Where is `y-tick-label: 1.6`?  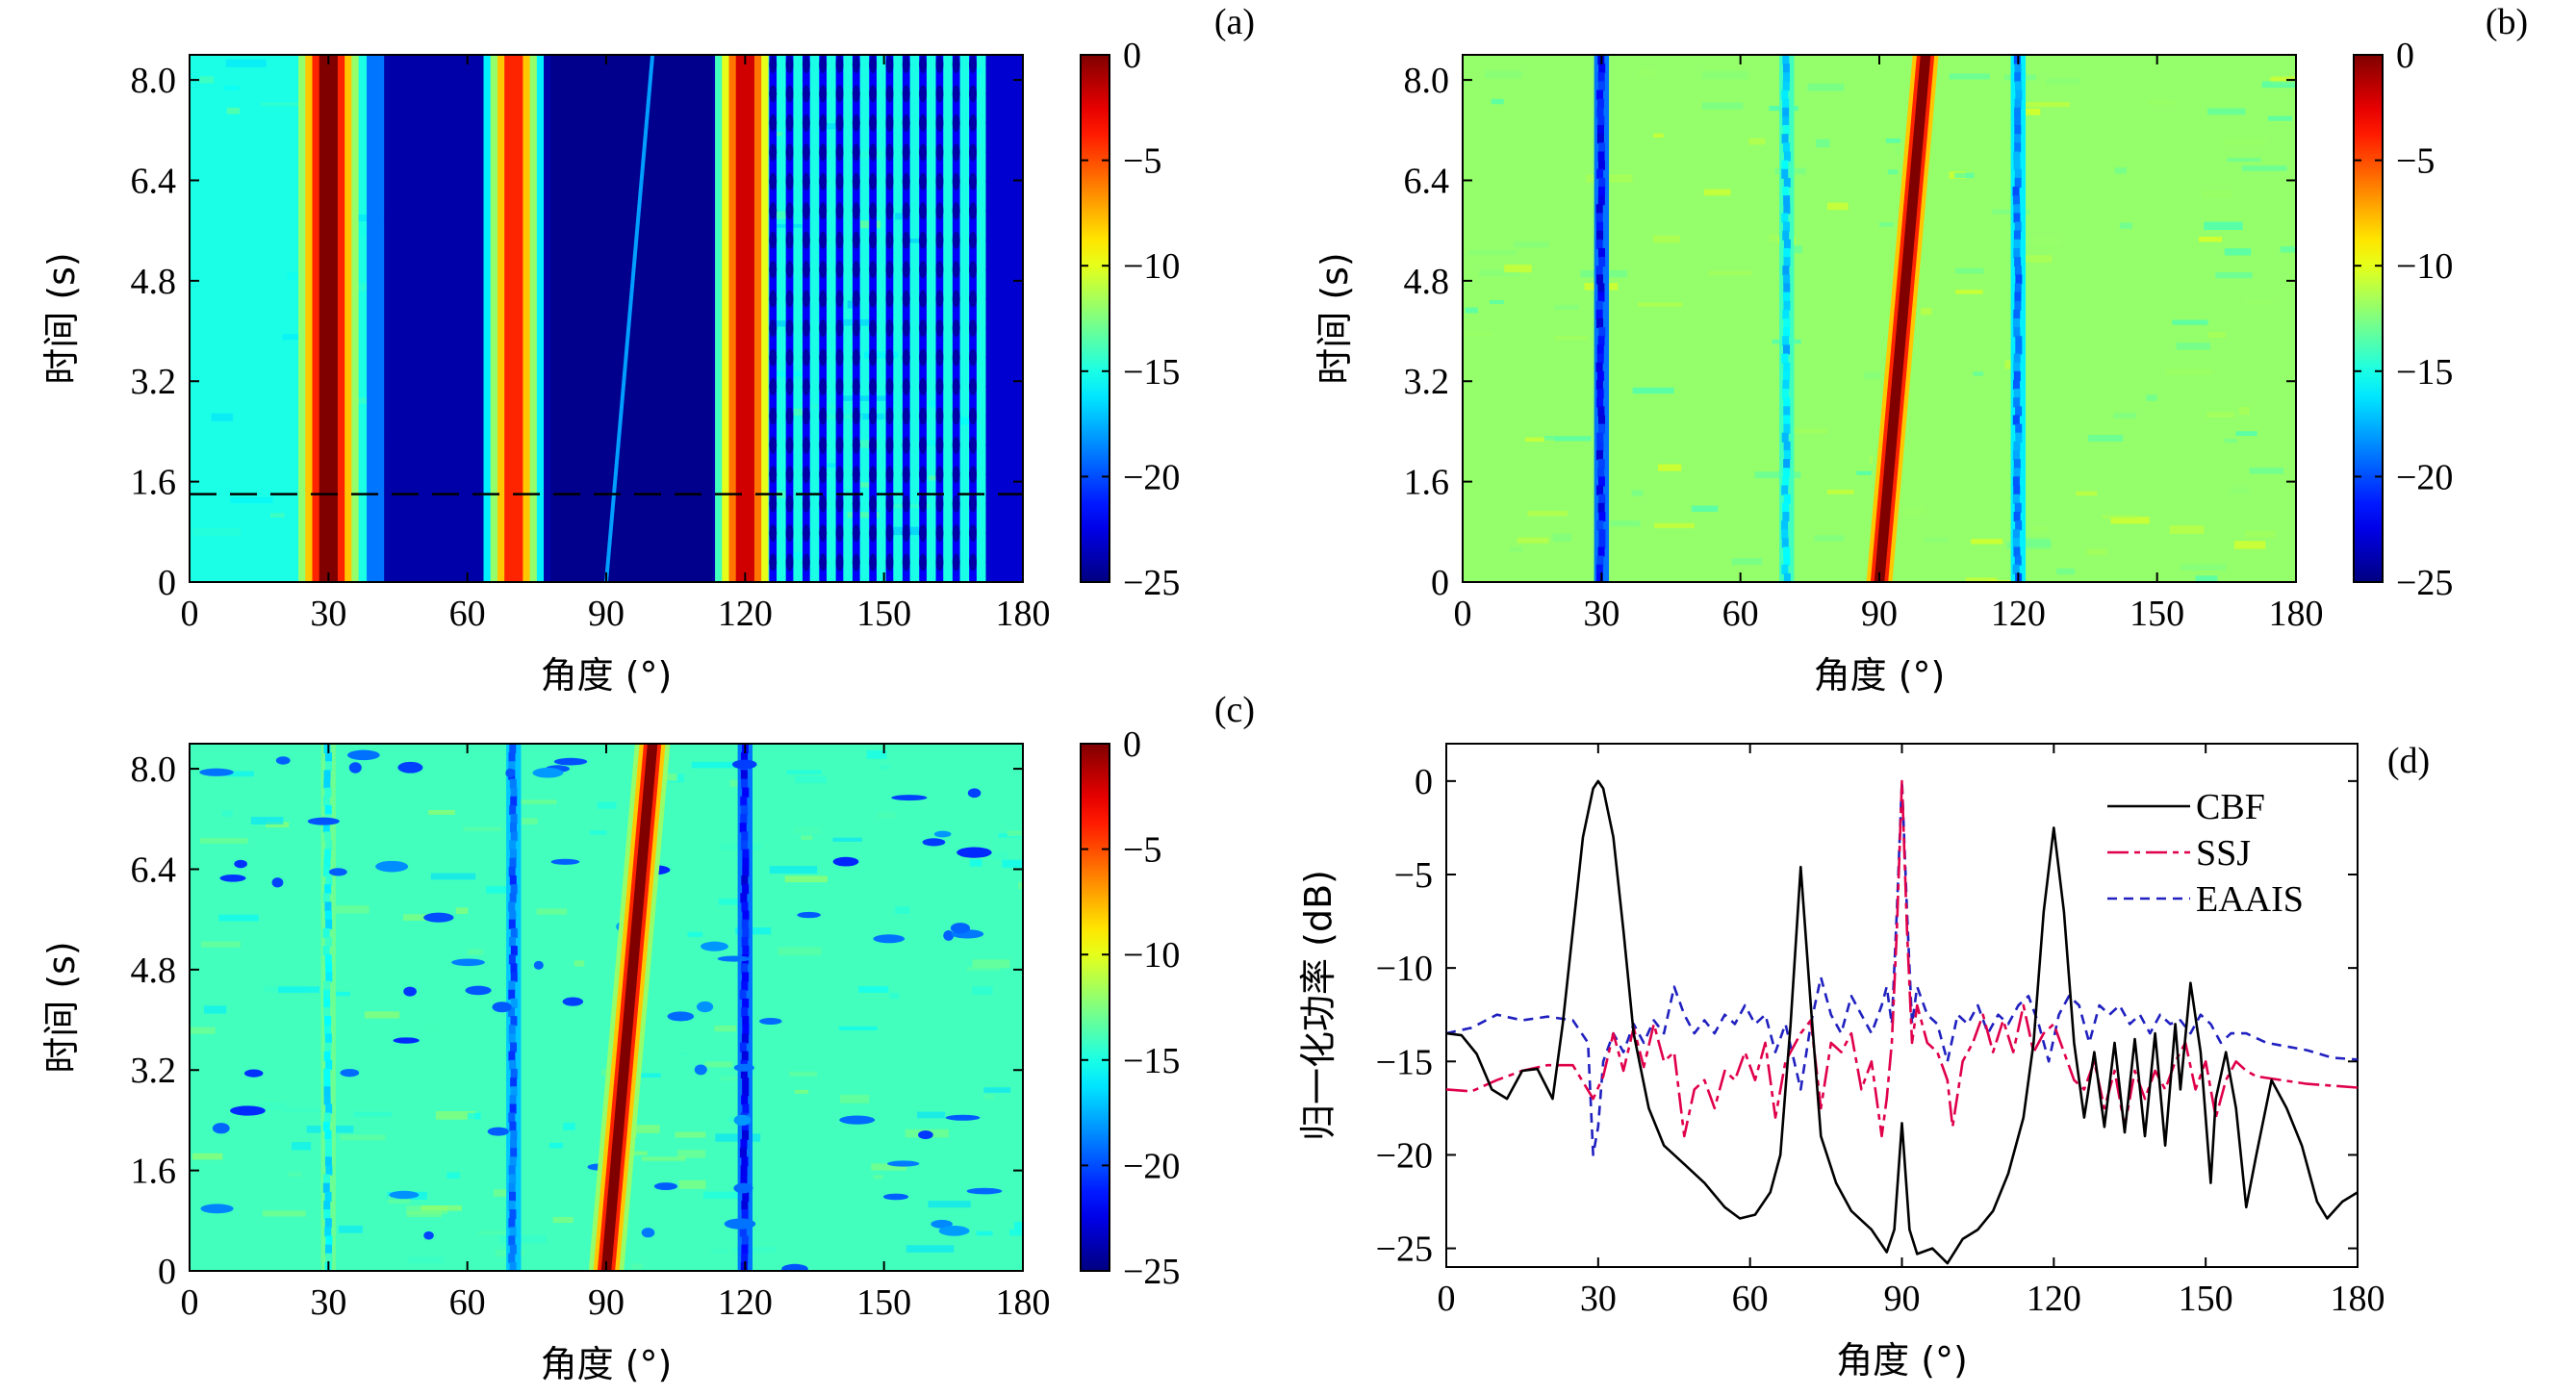 y-tick-label: 1.6 is located at coordinates (1427, 483).